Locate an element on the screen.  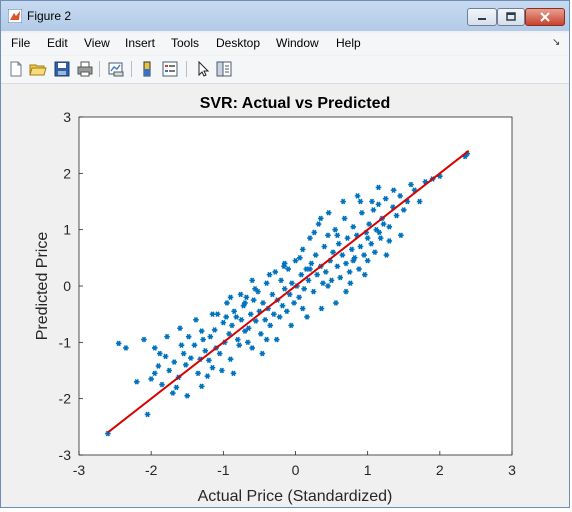
menu-overflow-arrow-icon: ↘ is located at coordinates (556, 42).